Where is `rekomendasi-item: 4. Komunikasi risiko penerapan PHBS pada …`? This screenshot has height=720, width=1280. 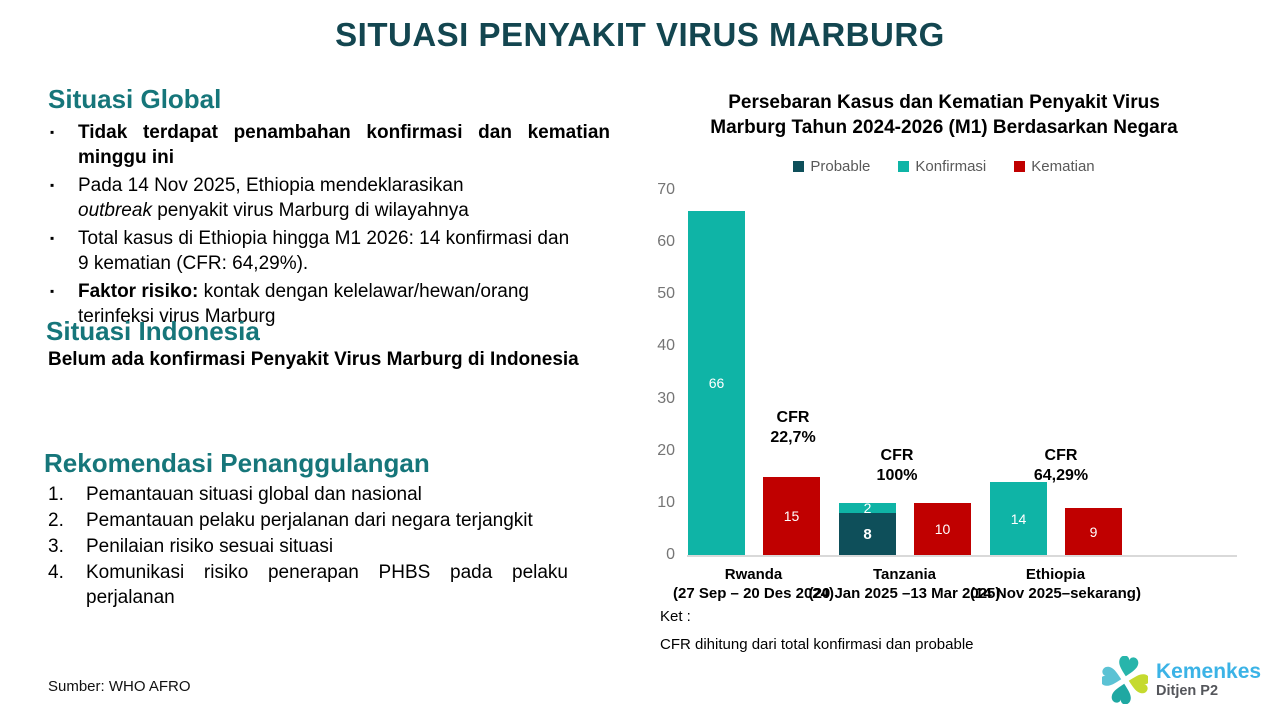 rekomendasi-item: 4. Komunikasi risiko penerapan PHBS pada … is located at coordinates (308, 585).